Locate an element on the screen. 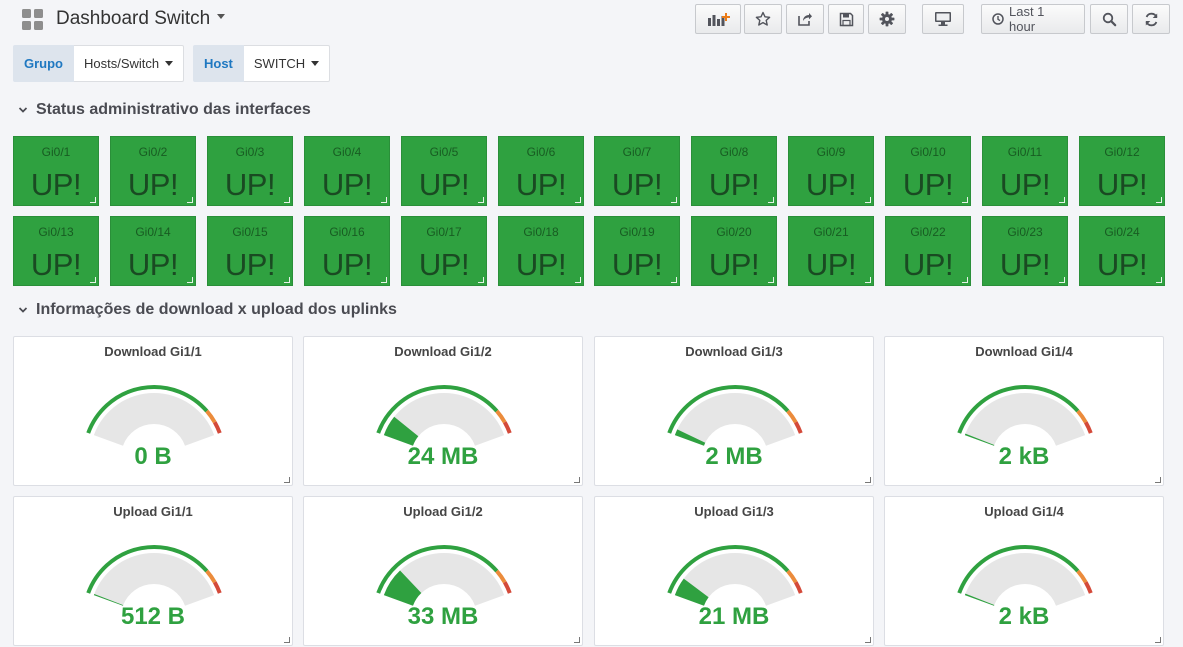 This screenshot has height=647, width=1183. gauge-value: 2 MB is located at coordinates (734, 456).